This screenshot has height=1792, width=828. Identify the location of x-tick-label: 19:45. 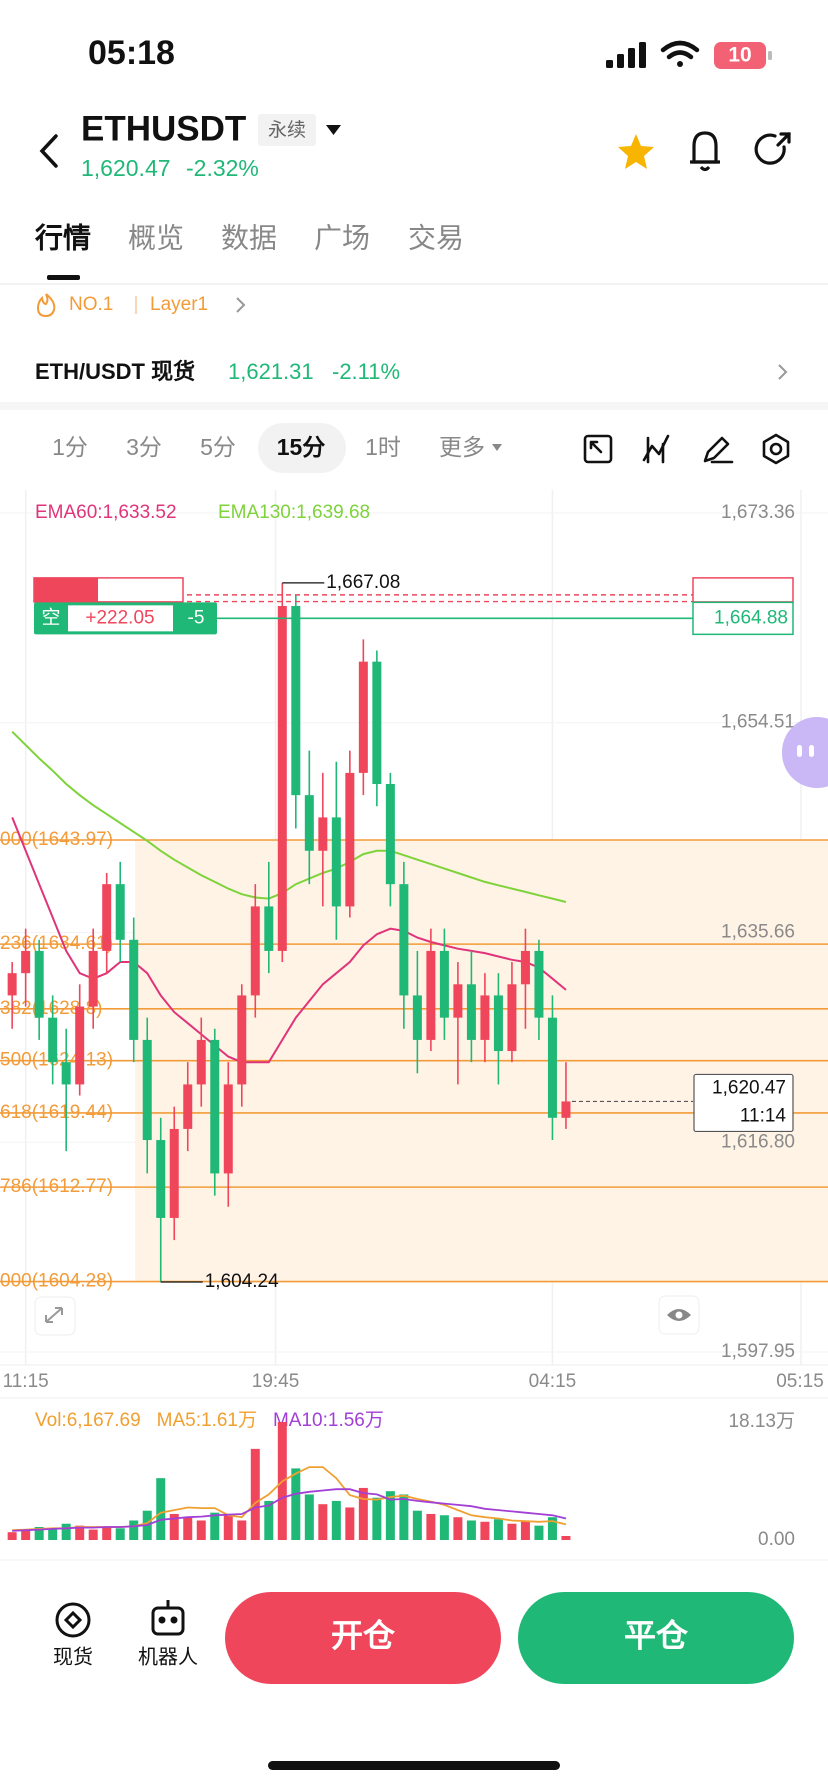
(276, 1381).